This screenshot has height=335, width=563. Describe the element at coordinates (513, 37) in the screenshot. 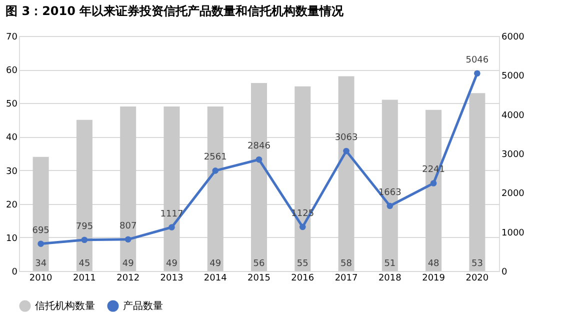

I see `y2-tick-label: 6000` at that location.